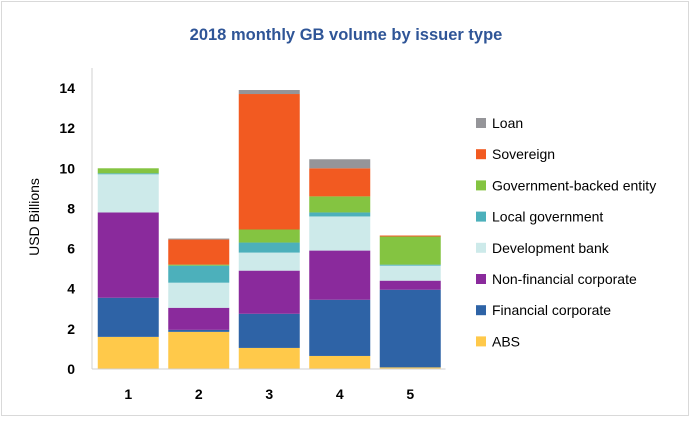 The image size is (692, 422). What do you see at coordinates (551, 248) in the screenshot?
I see `legend-label: Development bank` at bounding box center [551, 248].